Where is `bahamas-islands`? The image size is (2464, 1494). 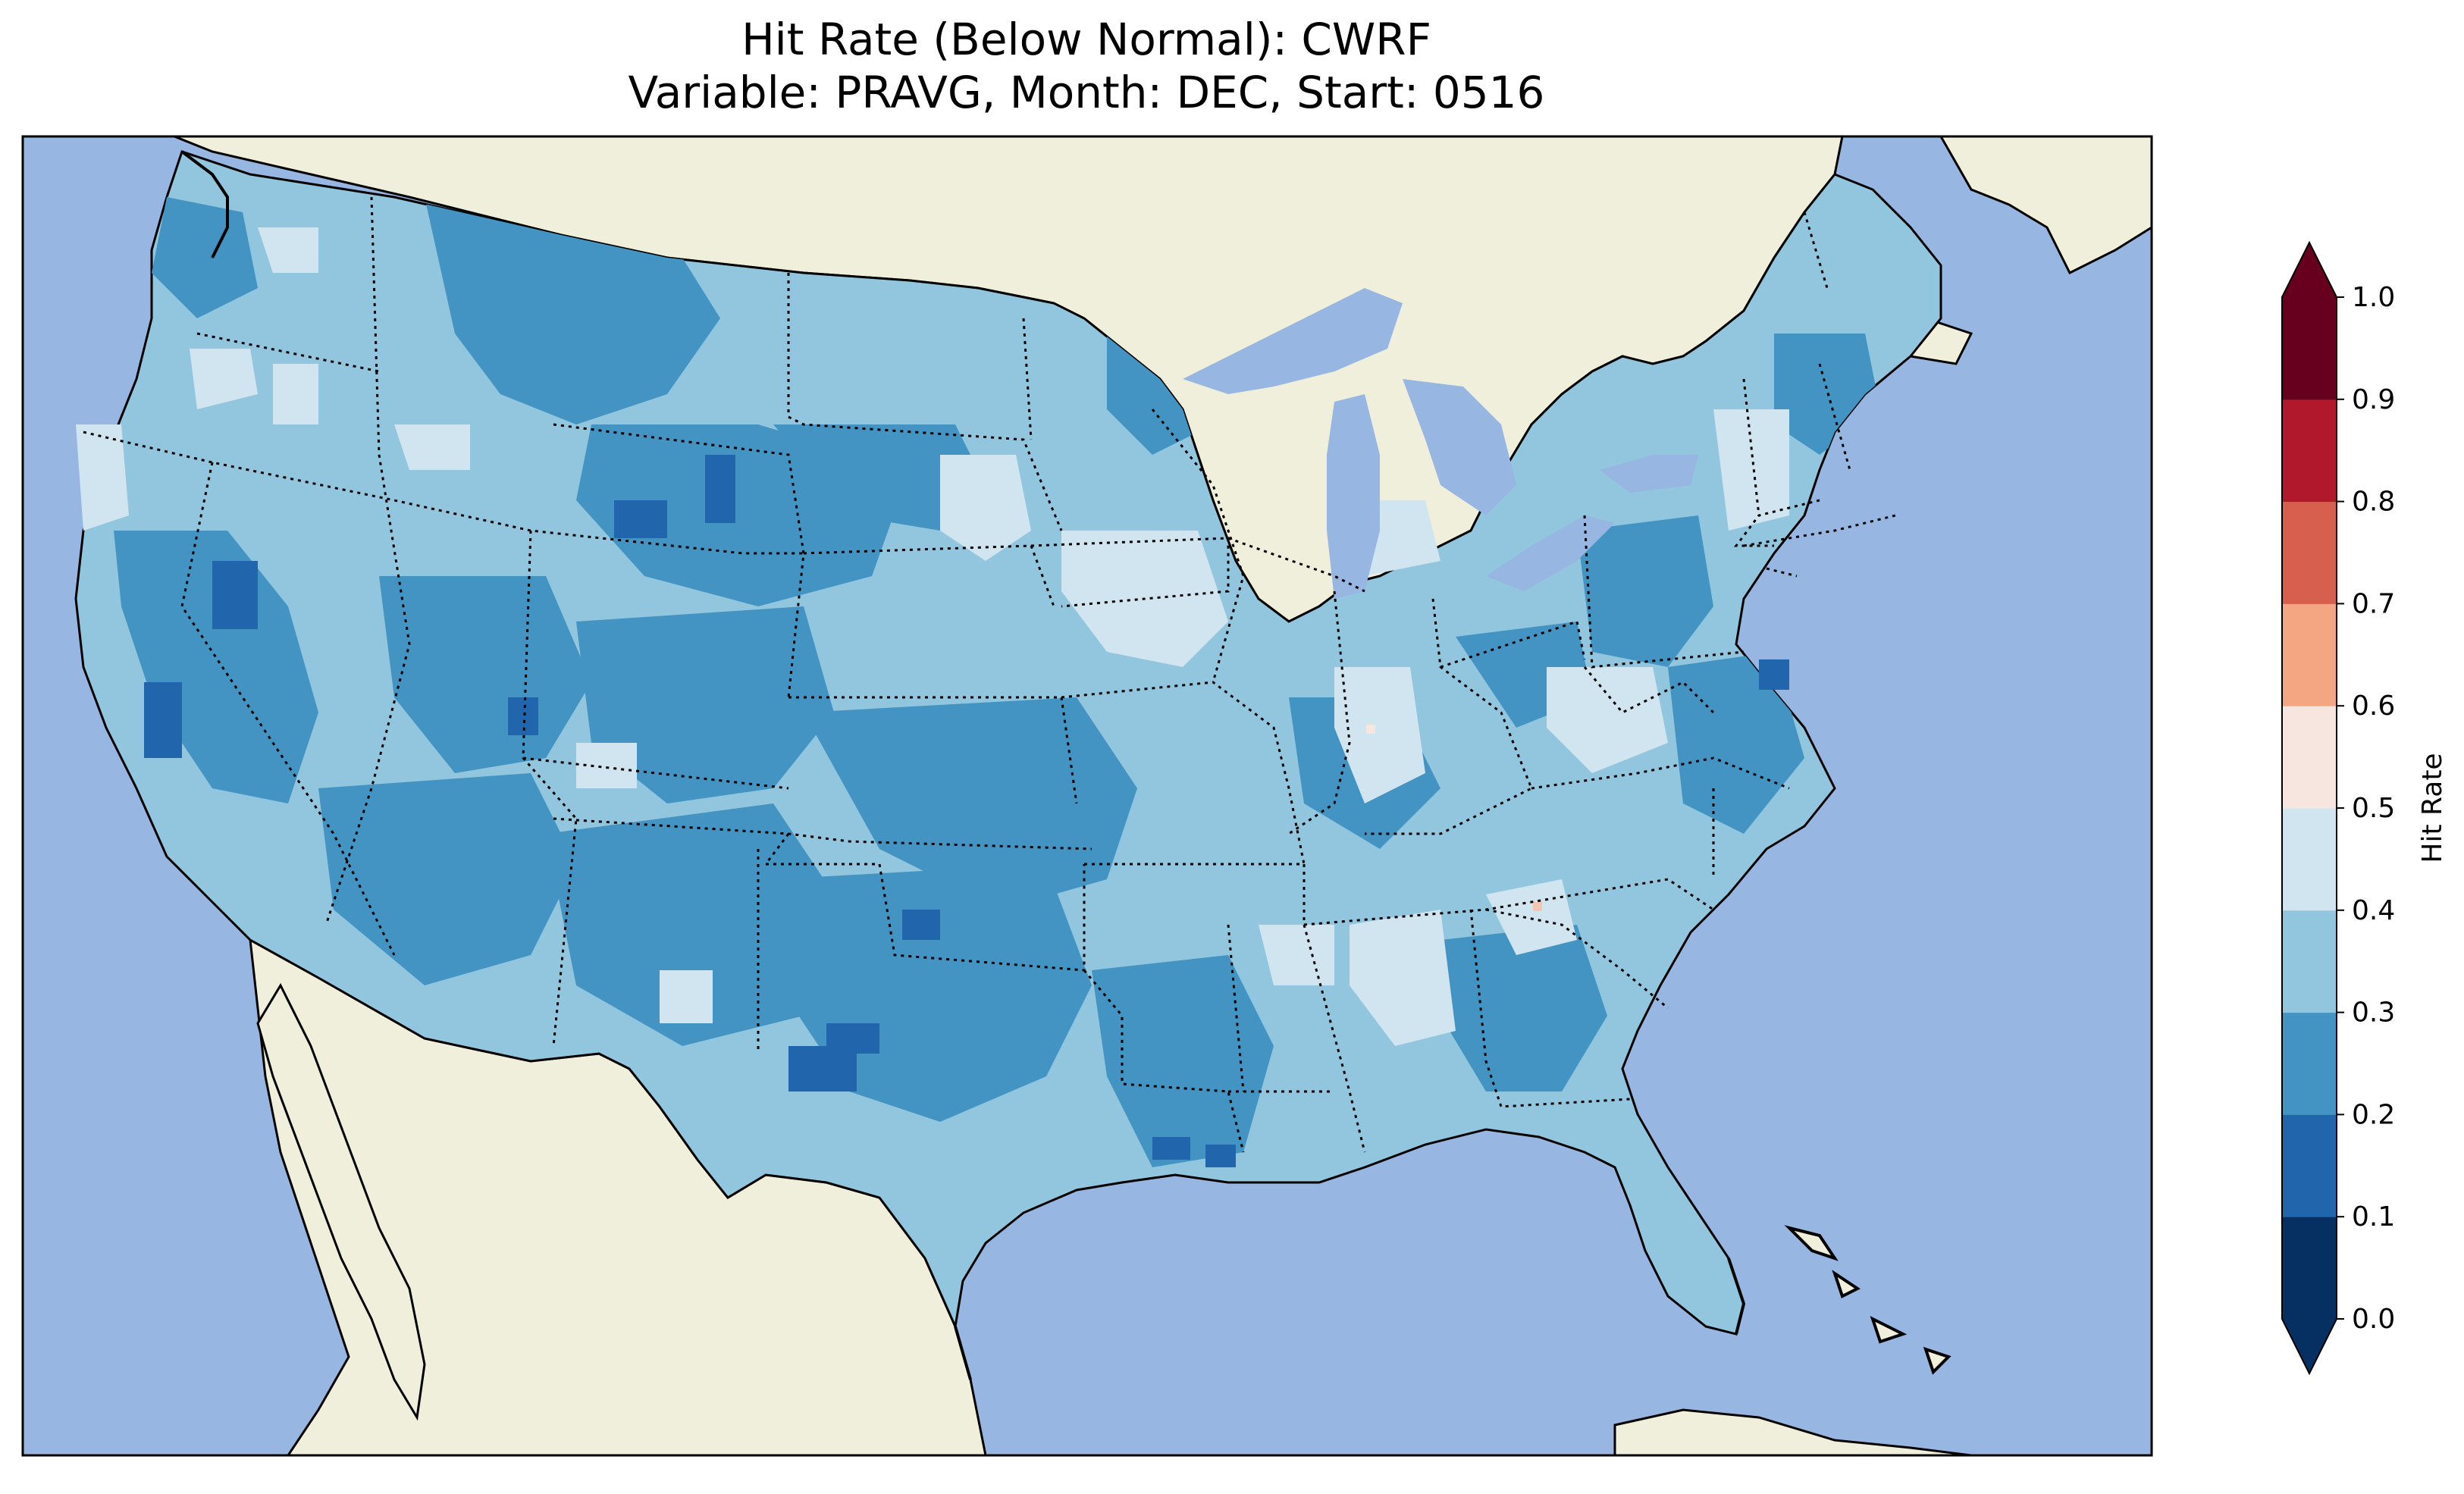 bahamas-islands is located at coordinates (1868, 1300).